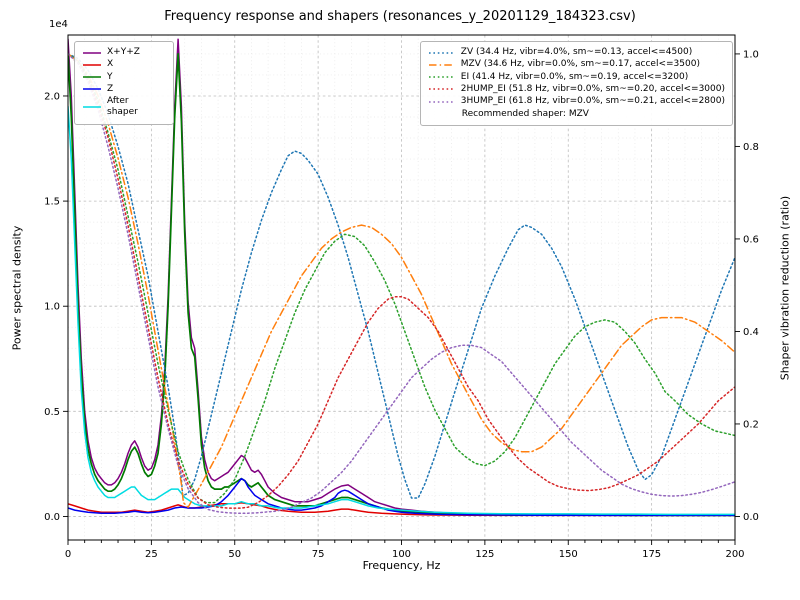  I want to click on y-right-tick-label: 1.0, so click(751, 54).